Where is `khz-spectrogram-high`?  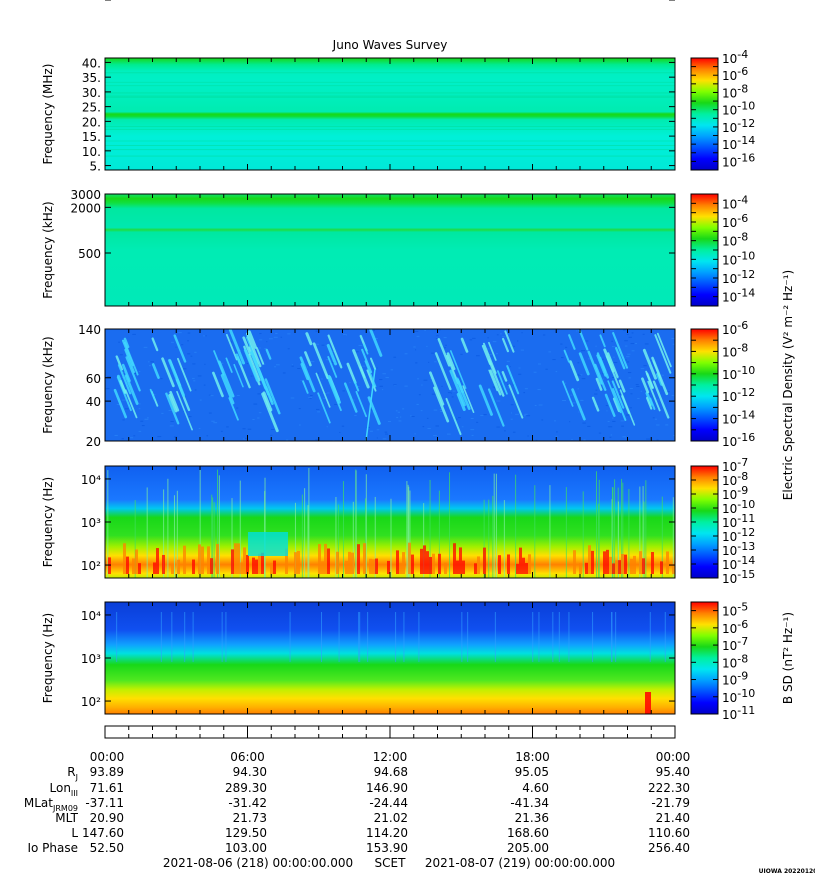
khz-spectrogram-high is located at coordinates (390, 250).